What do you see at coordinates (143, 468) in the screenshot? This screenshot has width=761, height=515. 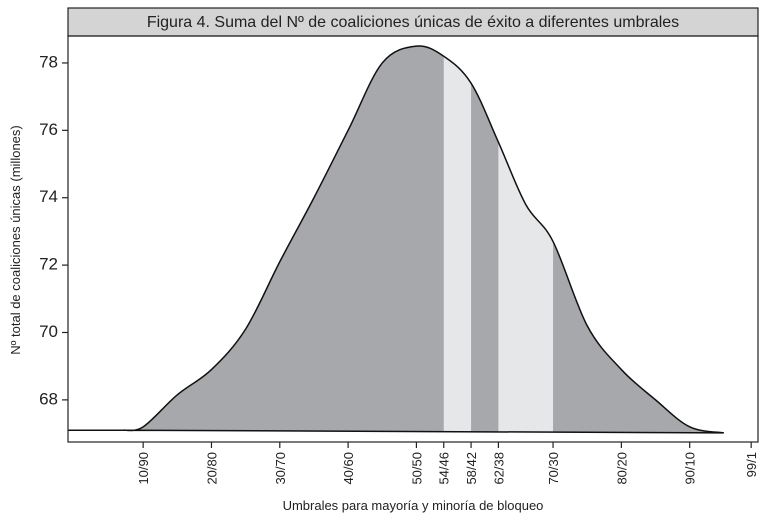 I see `x-tick-label: 10/90` at bounding box center [143, 468].